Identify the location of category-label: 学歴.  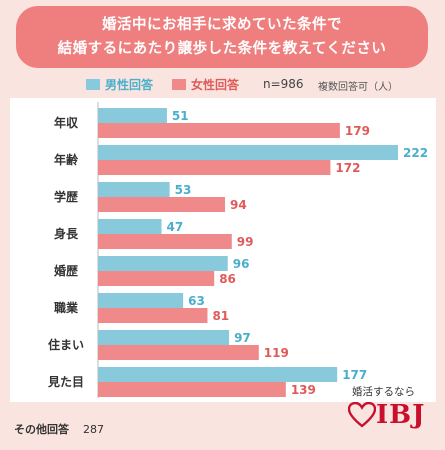
(66, 196).